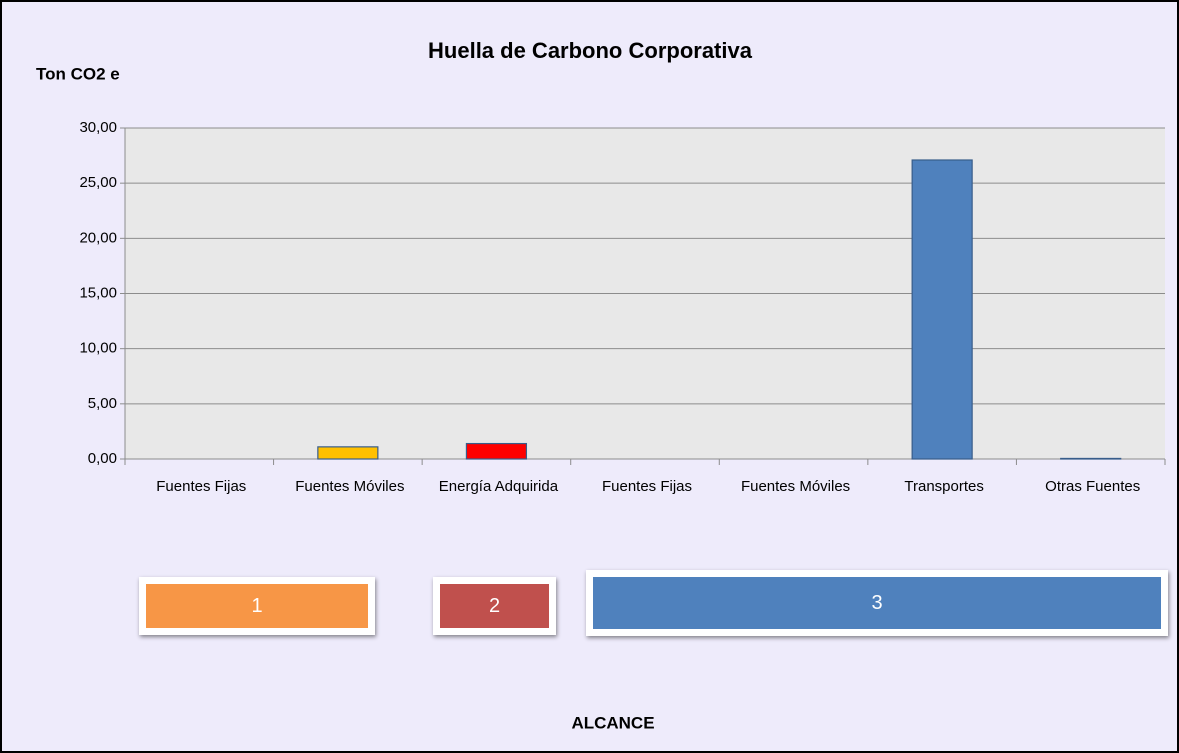 The width and height of the screenshot is (1179, 753). What do you see at coordinates (944, 486) in the screenshot?
I see `x-tick-label: Transportes` at bounding box center [944, 486].